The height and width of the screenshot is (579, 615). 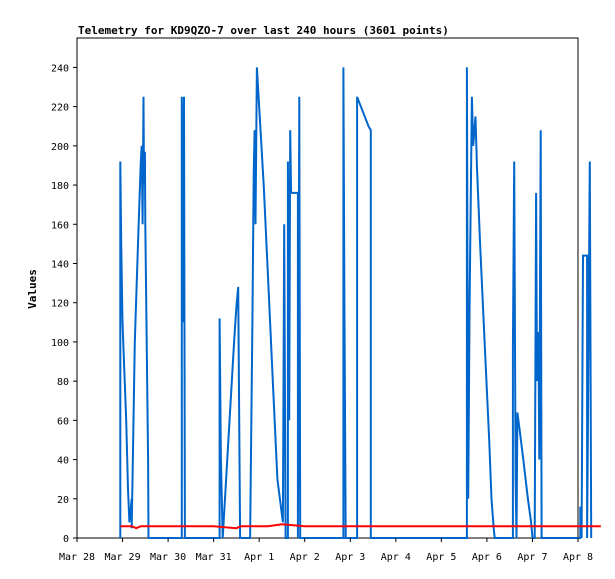 I want to click on y-tick-label: 20, so click(x=63, y=500).